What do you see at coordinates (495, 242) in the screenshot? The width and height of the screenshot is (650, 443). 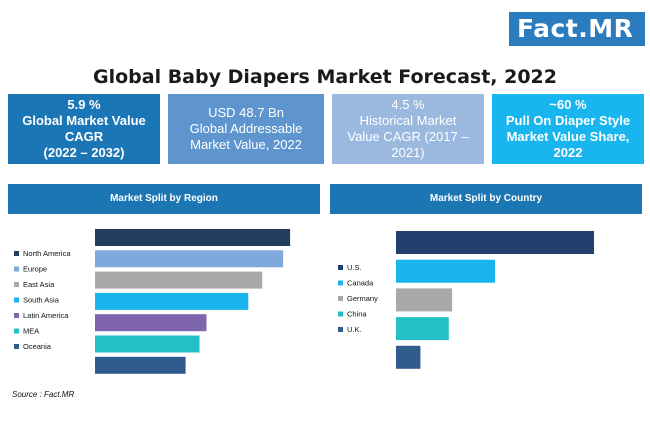 I see `country-bar-u-s-` at bounding box center [495, 242].